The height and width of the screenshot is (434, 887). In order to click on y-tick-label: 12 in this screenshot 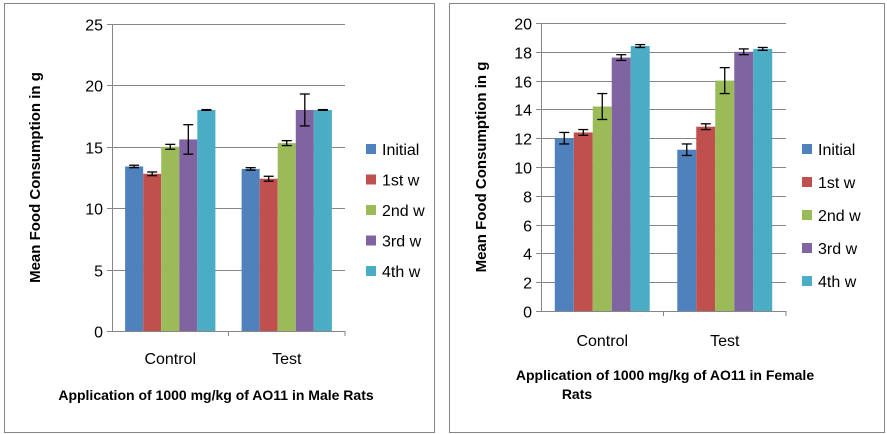, I will do `click(523, 140)`.